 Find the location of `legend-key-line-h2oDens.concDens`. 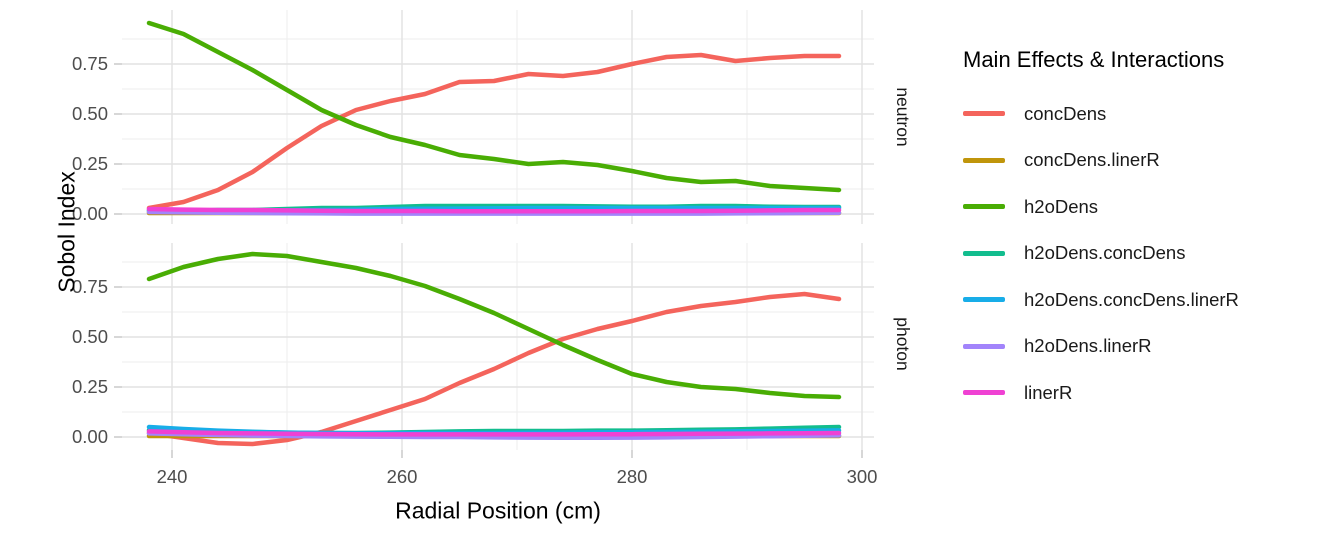

legend-key-line-h2oDens.concDens is located at coordinates (984, 253).